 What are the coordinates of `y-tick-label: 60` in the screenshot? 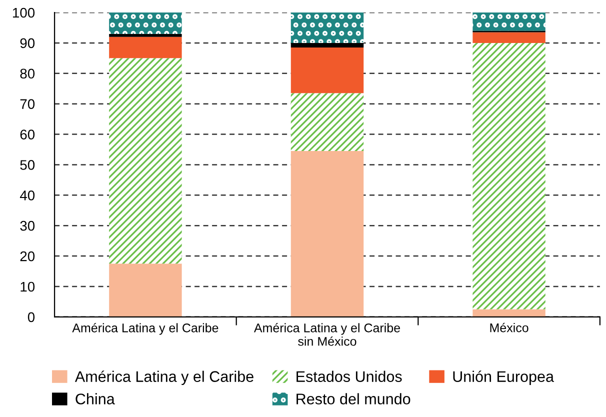 It's located at (27, 135).